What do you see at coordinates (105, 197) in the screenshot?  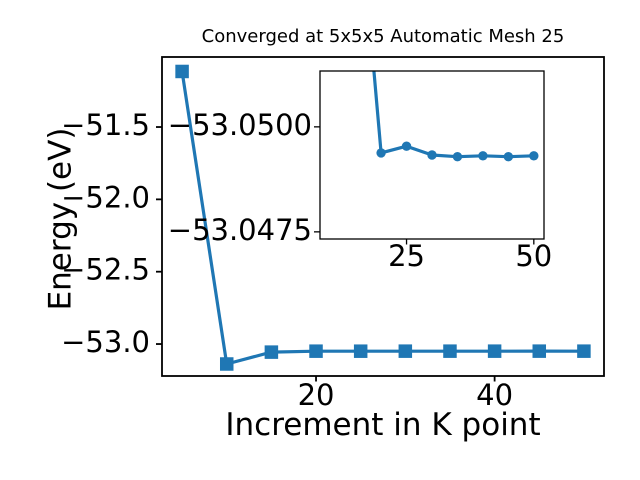 I see `main-y-tick-label: −52.0` at bounding box center [105, 197].